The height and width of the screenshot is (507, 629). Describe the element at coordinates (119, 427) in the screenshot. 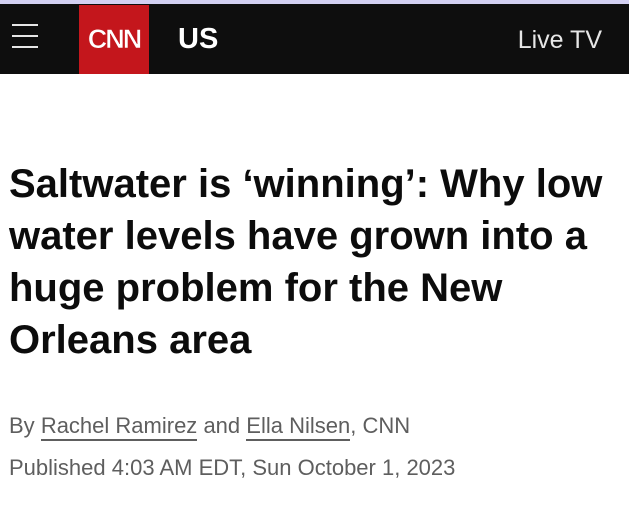

I see `author-link: Rachel Ramirez` at that location.